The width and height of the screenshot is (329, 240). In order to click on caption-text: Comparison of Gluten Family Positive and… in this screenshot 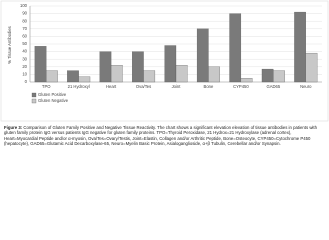, I will do `click(160, 135)`.